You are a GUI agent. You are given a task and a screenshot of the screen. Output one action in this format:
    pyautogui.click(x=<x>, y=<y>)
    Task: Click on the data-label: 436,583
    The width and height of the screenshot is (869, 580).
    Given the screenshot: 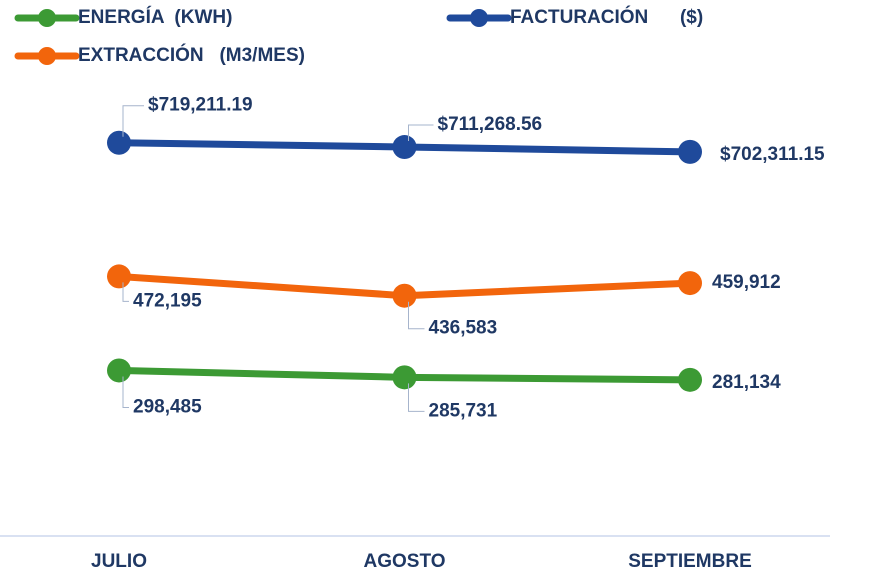 What is the action you would take?
    pyautogui.click(x=463, y=328)
    